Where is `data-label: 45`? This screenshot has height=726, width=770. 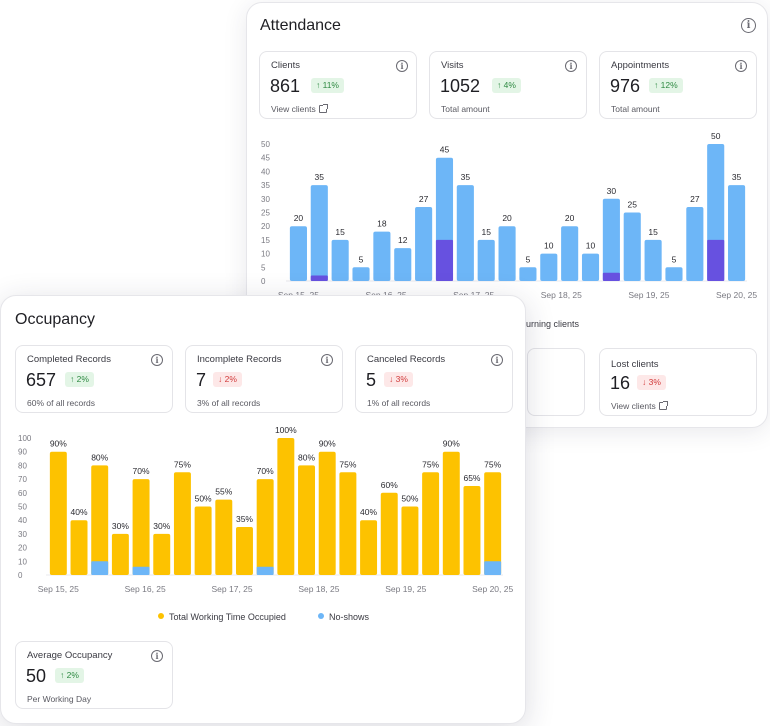
data-label: 45 is located at coordinates (445, 150).